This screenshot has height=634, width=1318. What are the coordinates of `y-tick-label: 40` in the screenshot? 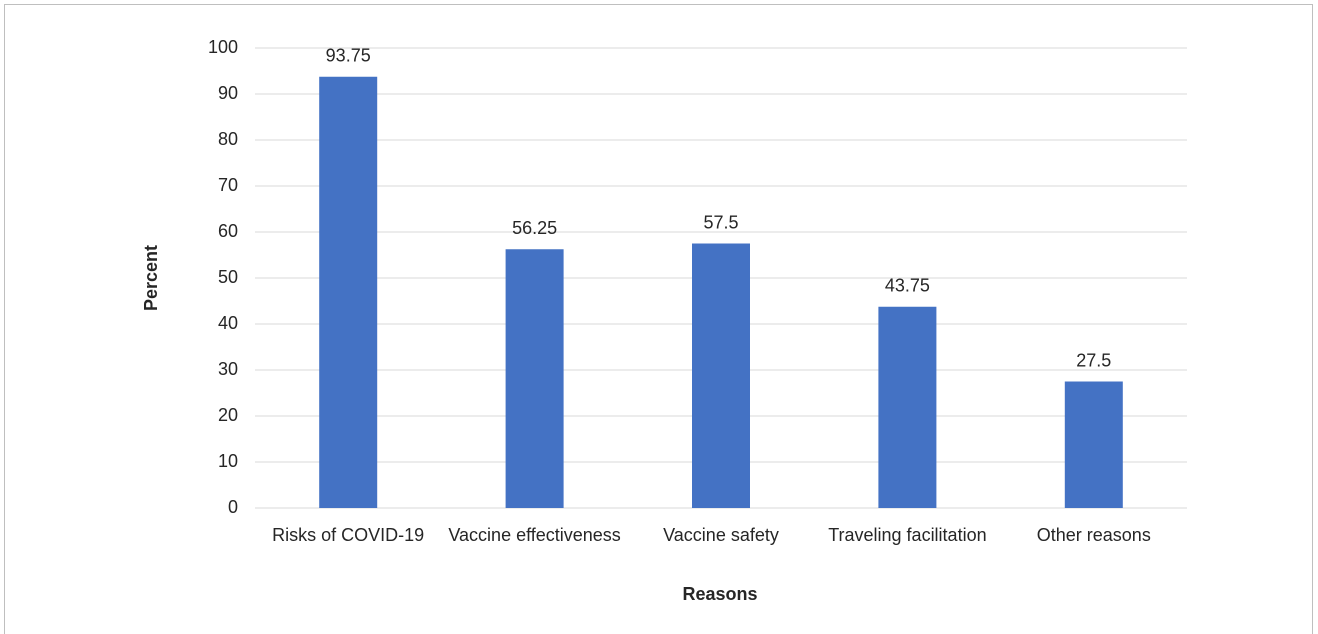 It's located at (228, 323).